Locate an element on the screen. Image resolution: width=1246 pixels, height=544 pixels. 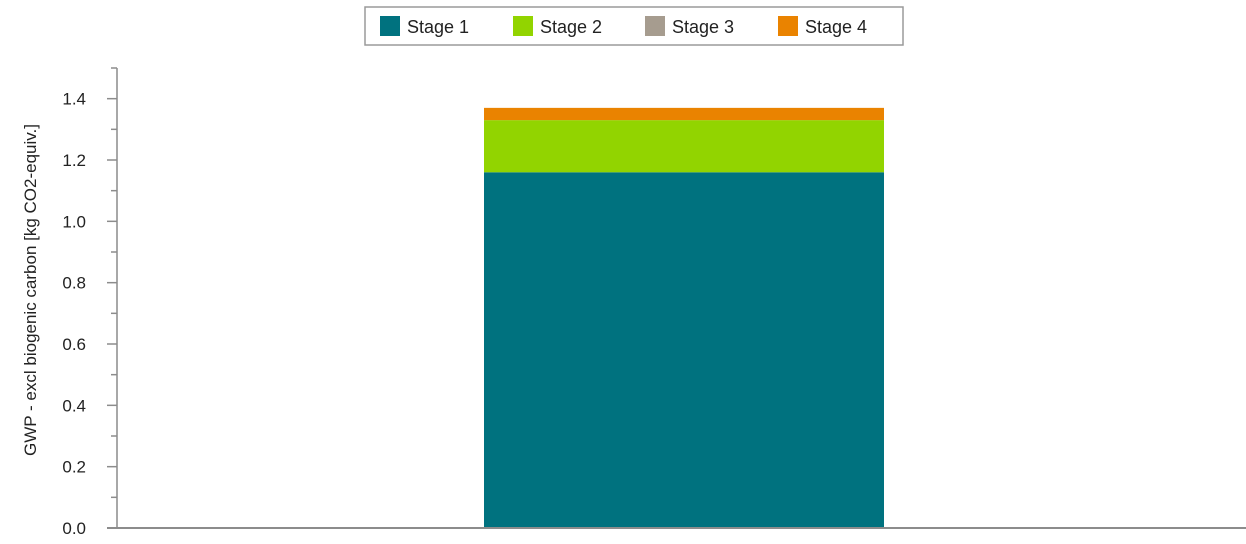
y-tick-label: 0.8 is located at coordinates (74, 283).